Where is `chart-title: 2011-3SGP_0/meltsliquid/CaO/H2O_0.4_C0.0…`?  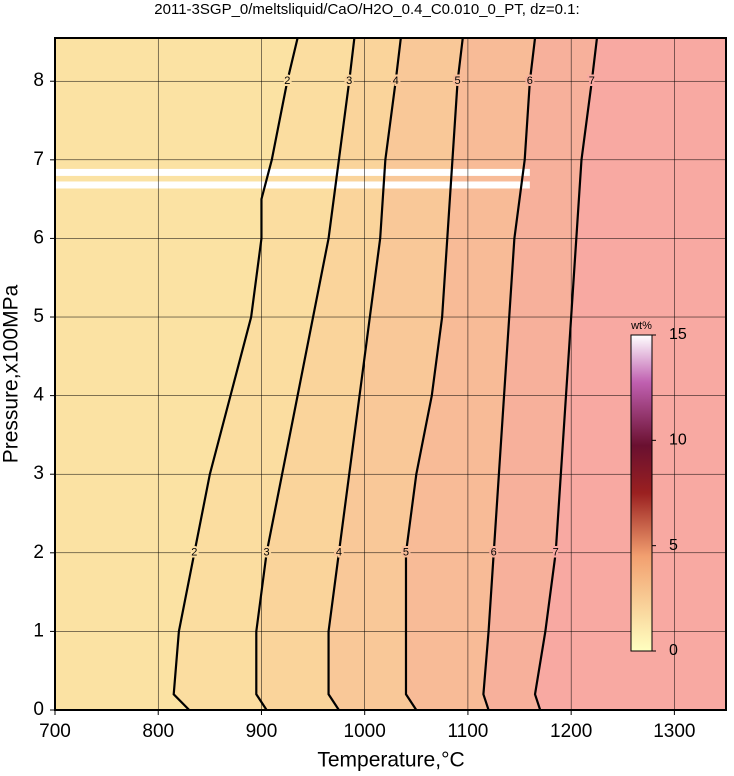 chart-title: 2011-3SGP_0/meltsliquid/CaO/H2O_0.4_C0.0… is located at coordinates (366, 9).